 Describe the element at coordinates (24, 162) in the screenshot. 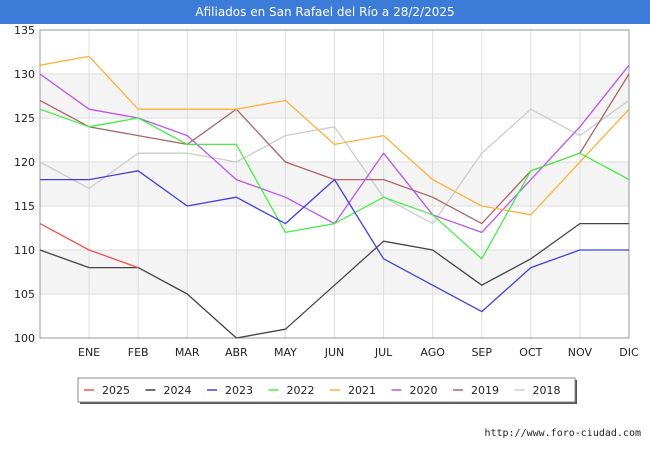

I see `y-tick-label: 120` at that location.